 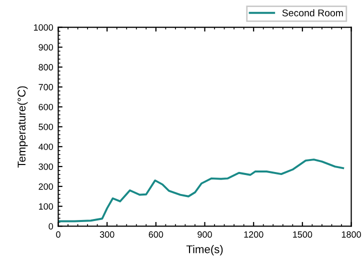 What do you see at coordinates (51, 226) in the screenshot?
I see `y-tick-label: 0` at bounding box center [51, 226].